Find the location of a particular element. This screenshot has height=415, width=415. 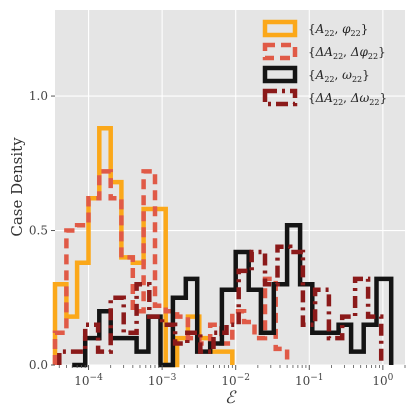

x-tick-label-0: 10⁻⁴ is located at coordinates (88, 380).